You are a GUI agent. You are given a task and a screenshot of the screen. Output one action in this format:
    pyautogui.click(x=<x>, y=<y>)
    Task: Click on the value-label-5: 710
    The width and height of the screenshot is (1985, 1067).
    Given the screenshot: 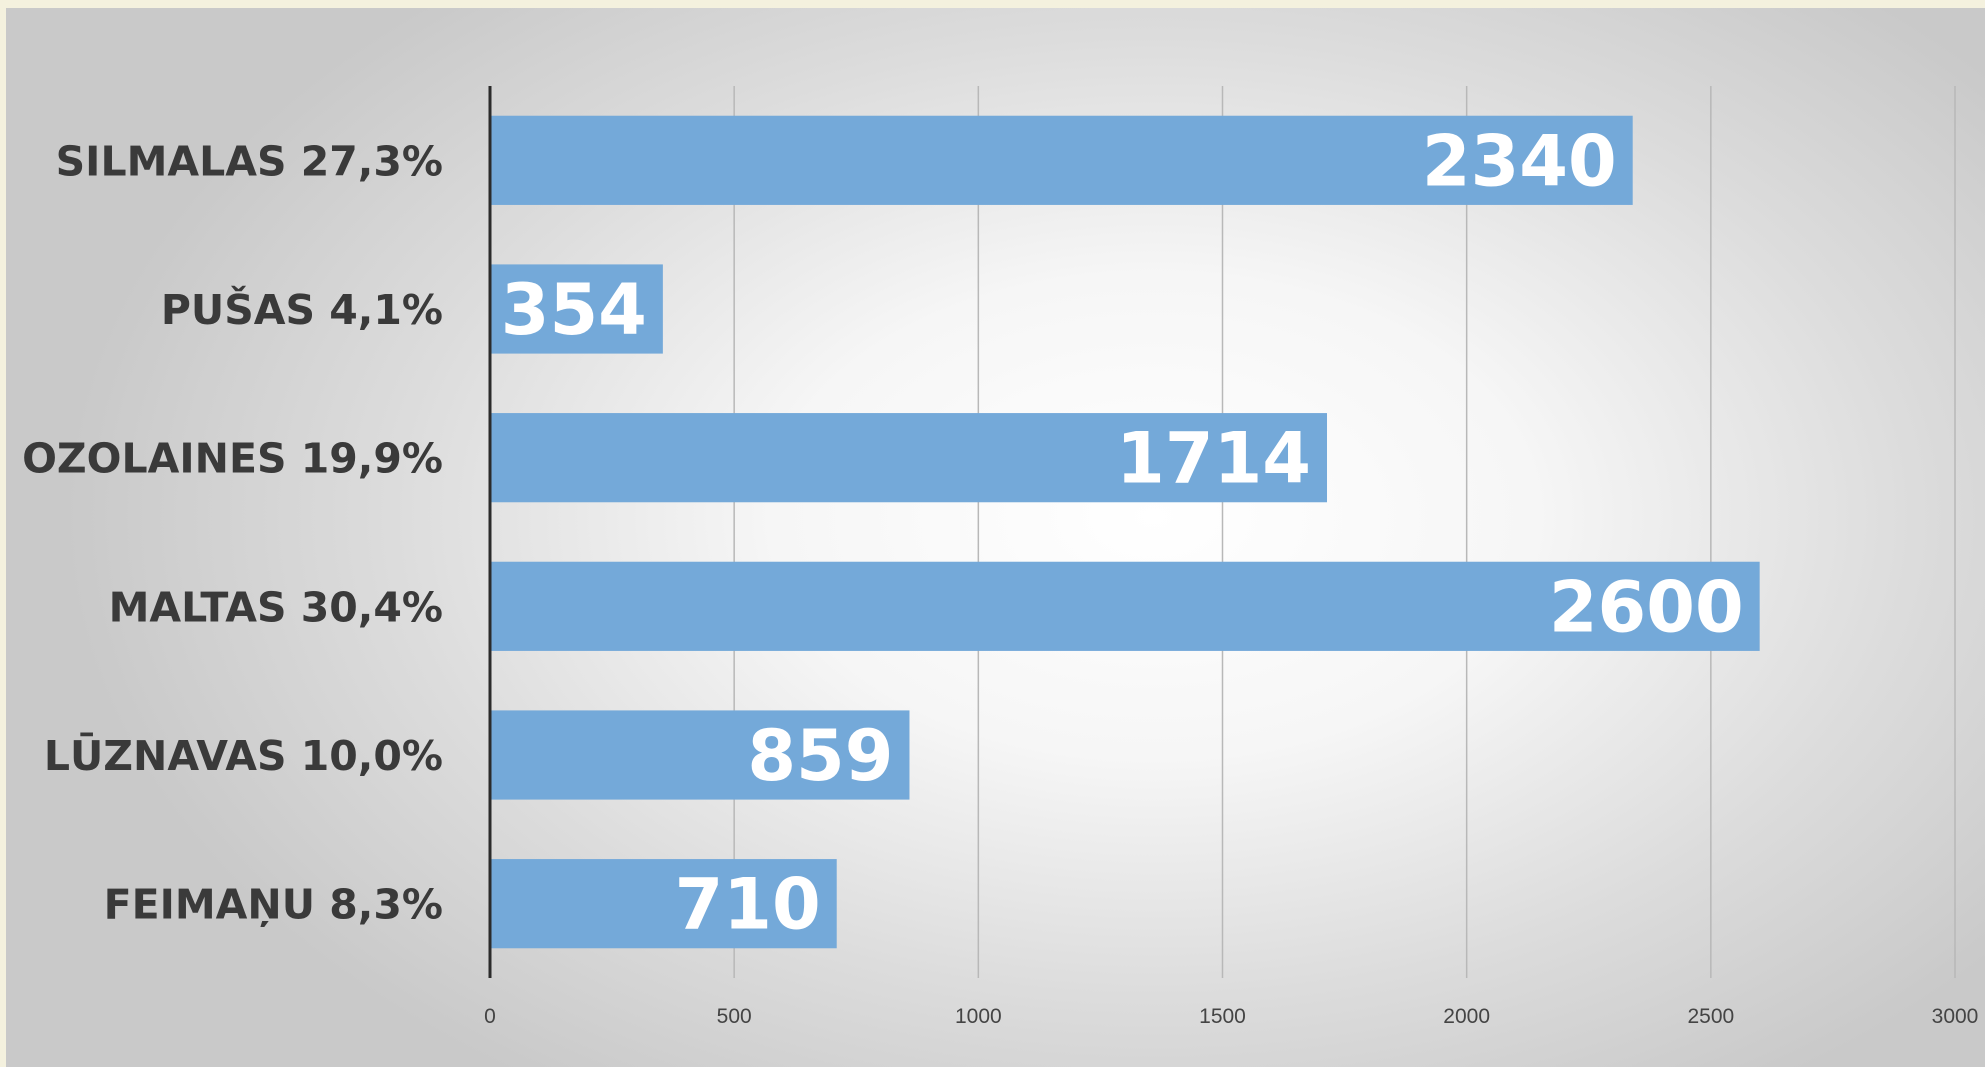 What is the action you would take?
    pyautogui.click(x=748, y=905)
    